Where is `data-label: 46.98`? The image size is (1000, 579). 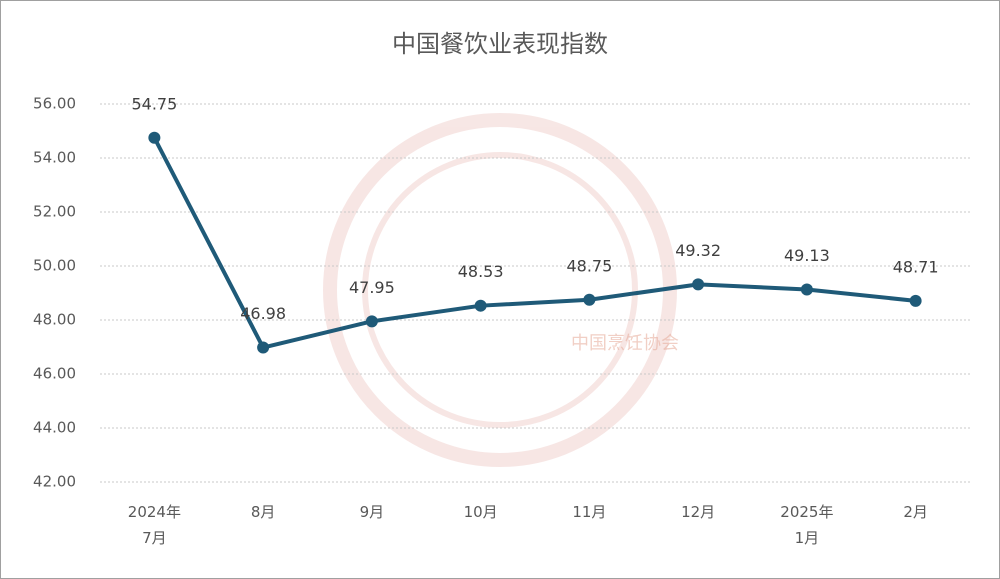
data-label: 46.98 is located at coordinates (263, 313).